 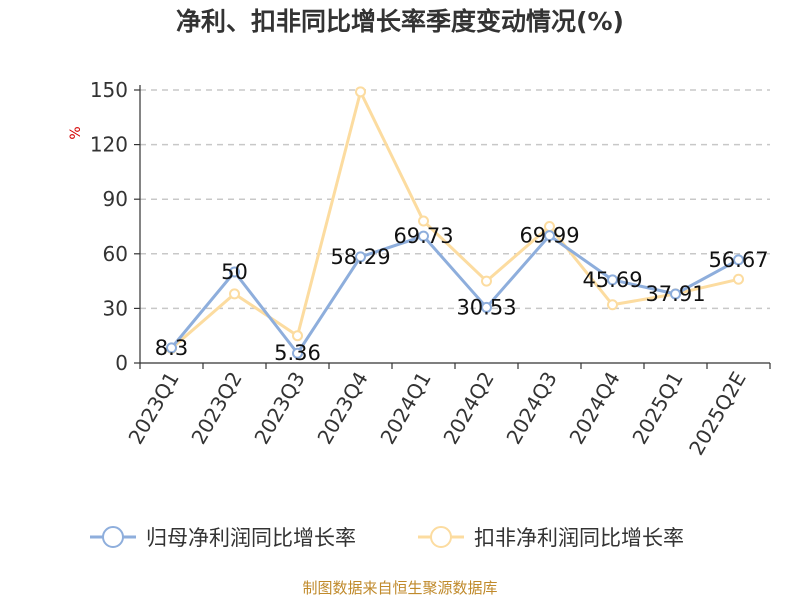 I want to click on x-tick-label: 2023Q2, so click(x=216, y=408).